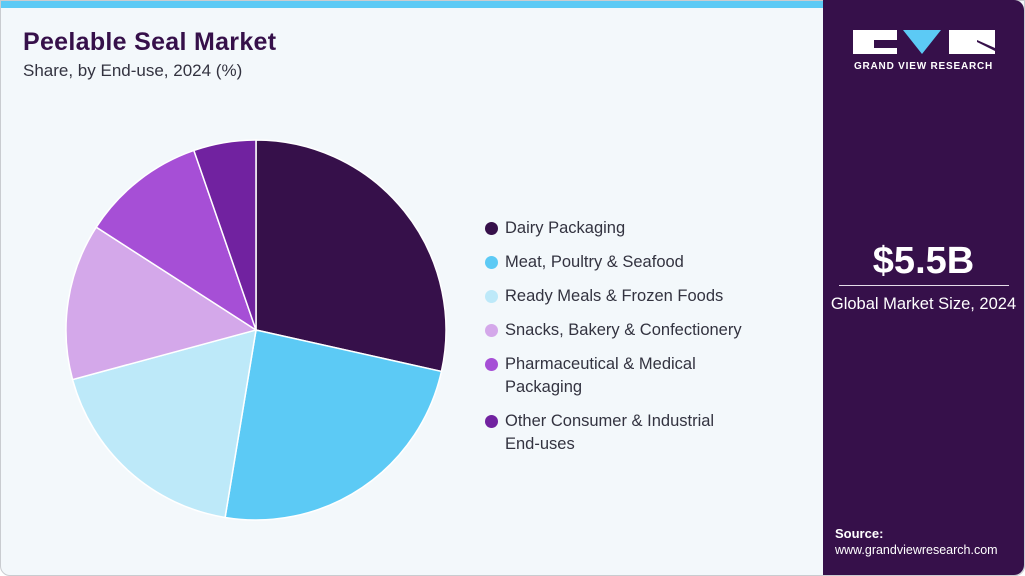 This screenshot has height=576, width=1025. What do you see at coordinates (923, 66) in the screenshot?
I see `logo-text: GRAND VIEW RESEARCH` at bounding box center [923, 66].